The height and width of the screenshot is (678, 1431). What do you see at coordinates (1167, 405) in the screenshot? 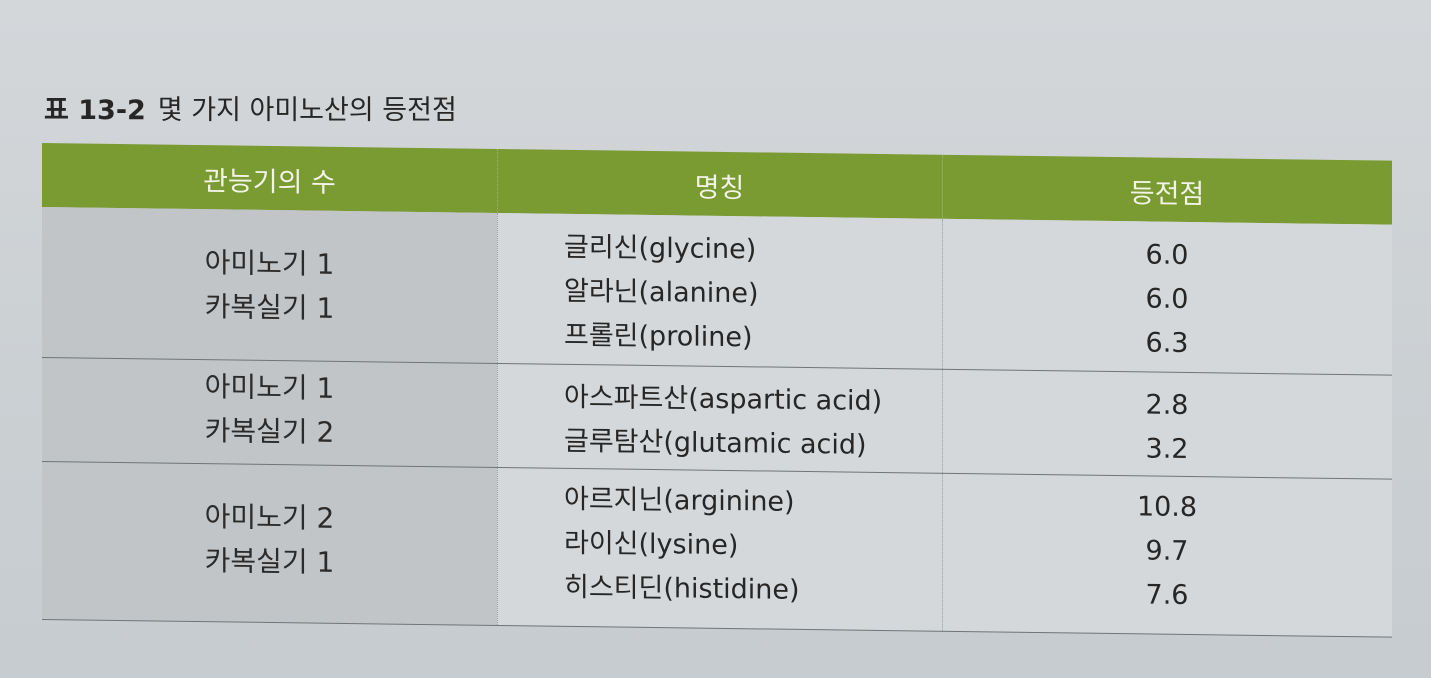
I see `isoelectric-point-value: 2.8` at bounding box center [1167, 405].